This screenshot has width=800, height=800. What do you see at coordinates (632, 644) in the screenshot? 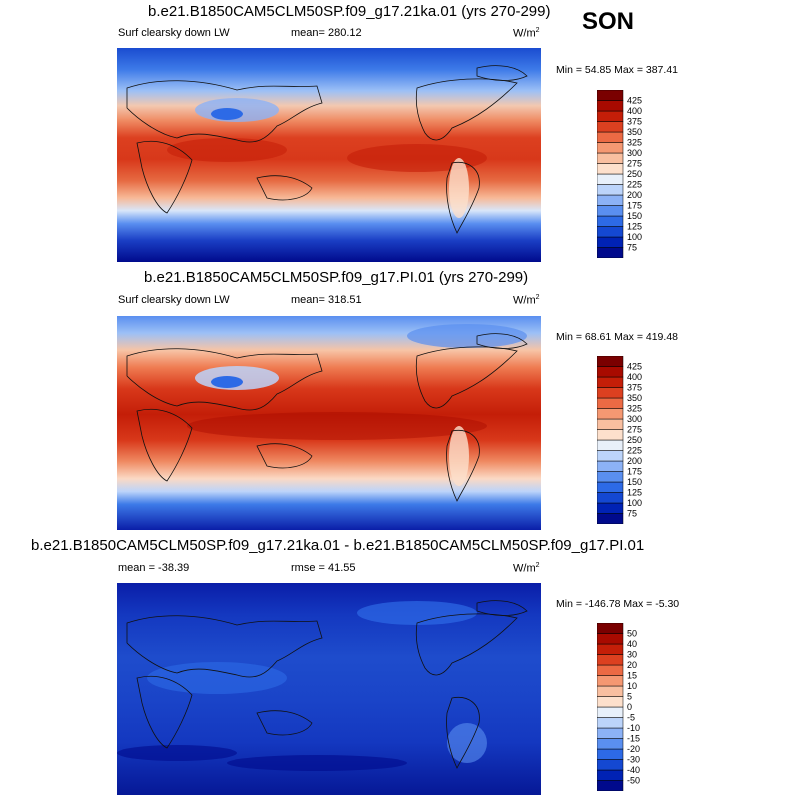
I see `colorbar-tick-label: 40` at bounding box center [632, 644].